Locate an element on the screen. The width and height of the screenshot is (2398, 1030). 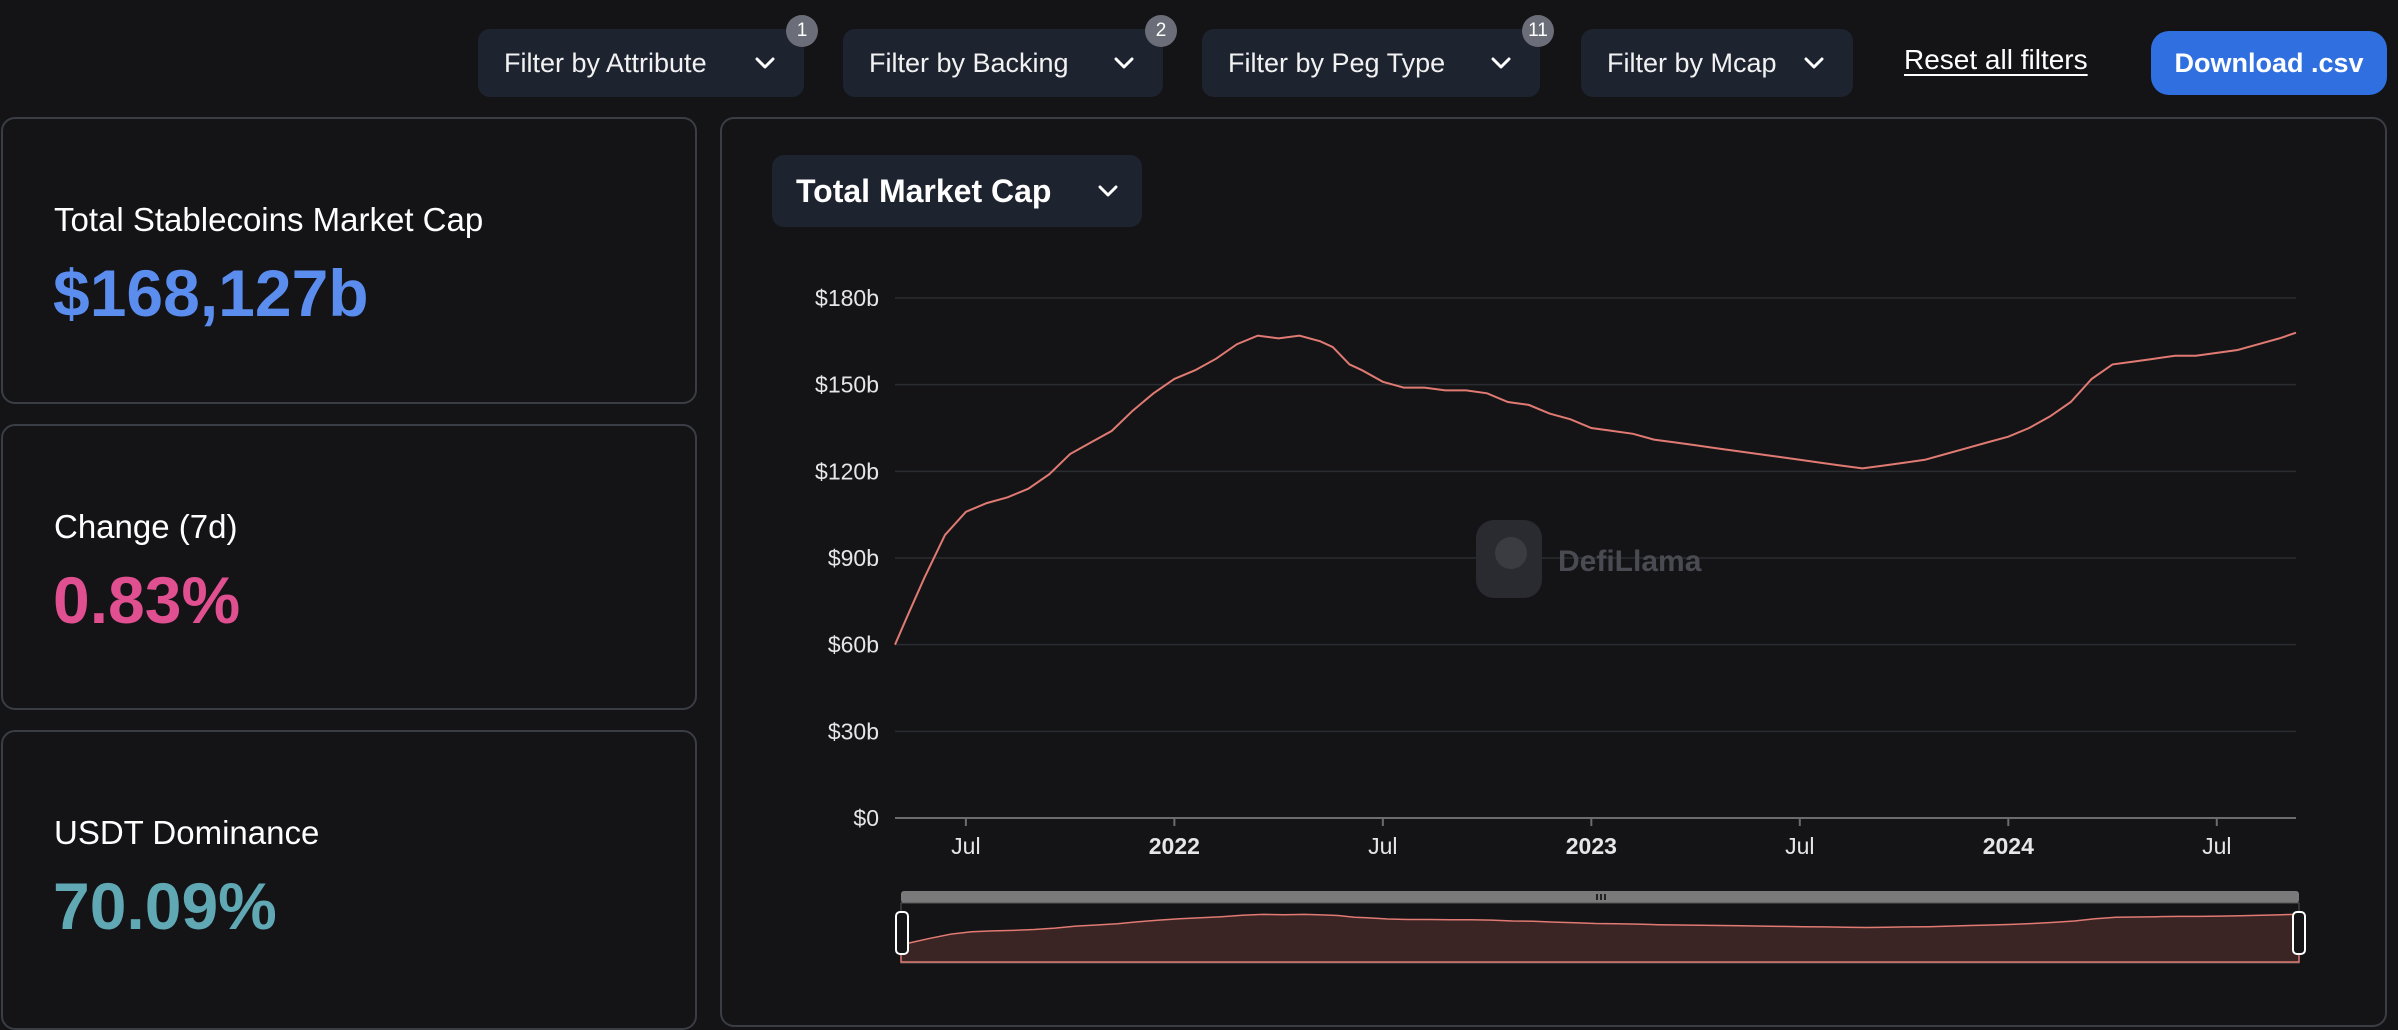
stat-value: 0.83% is located at coordinates (147, 600).